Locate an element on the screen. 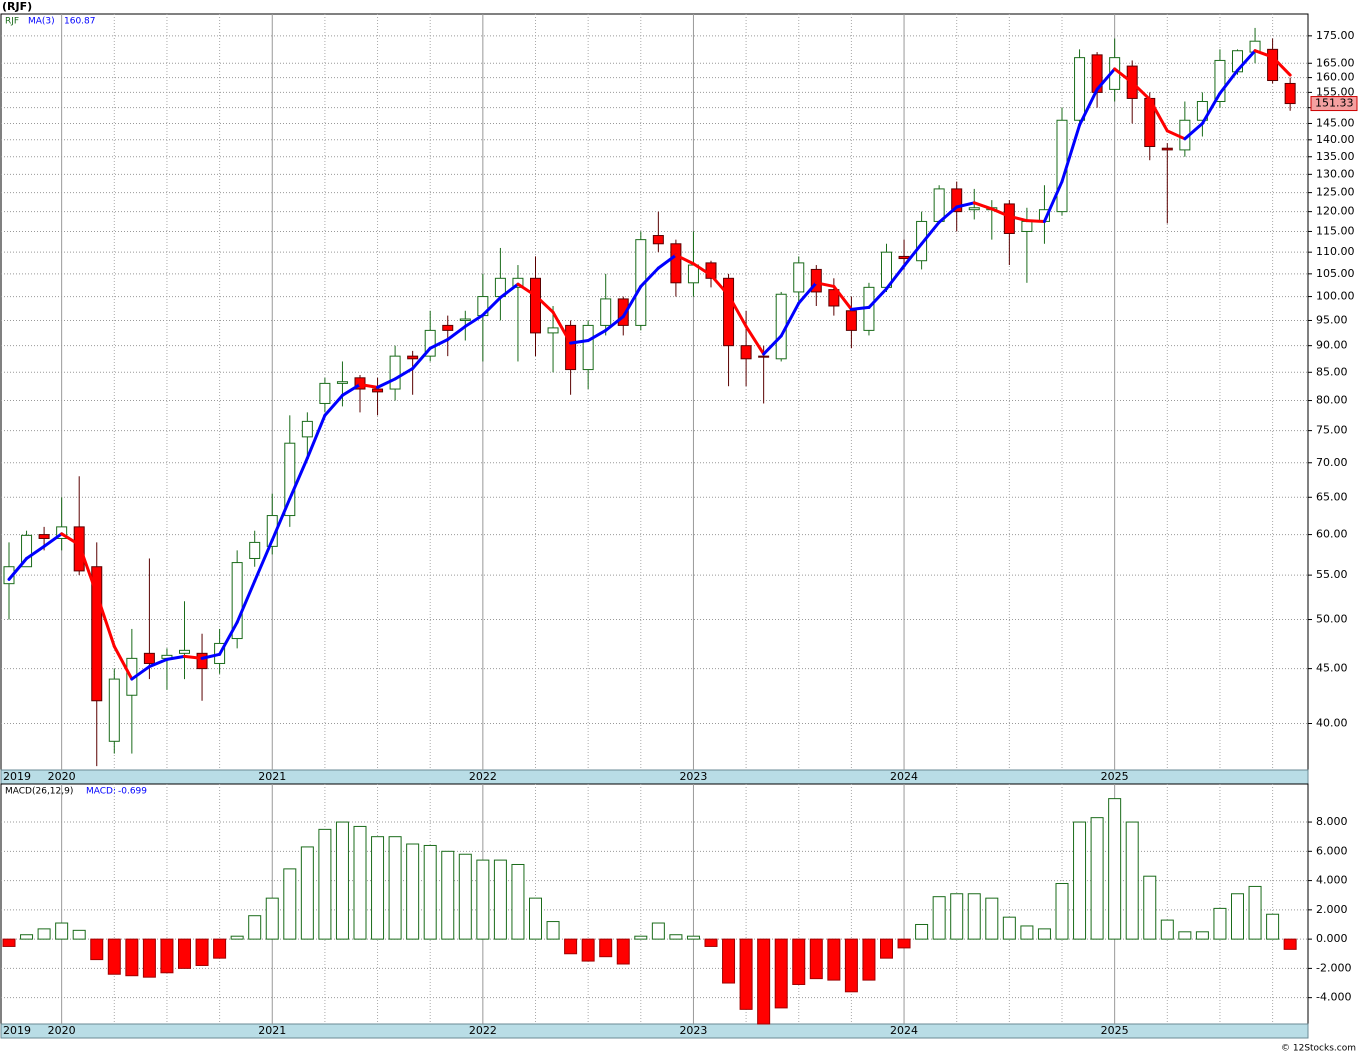  x-tick-label: 2019 is located at coordinates (17, 776).